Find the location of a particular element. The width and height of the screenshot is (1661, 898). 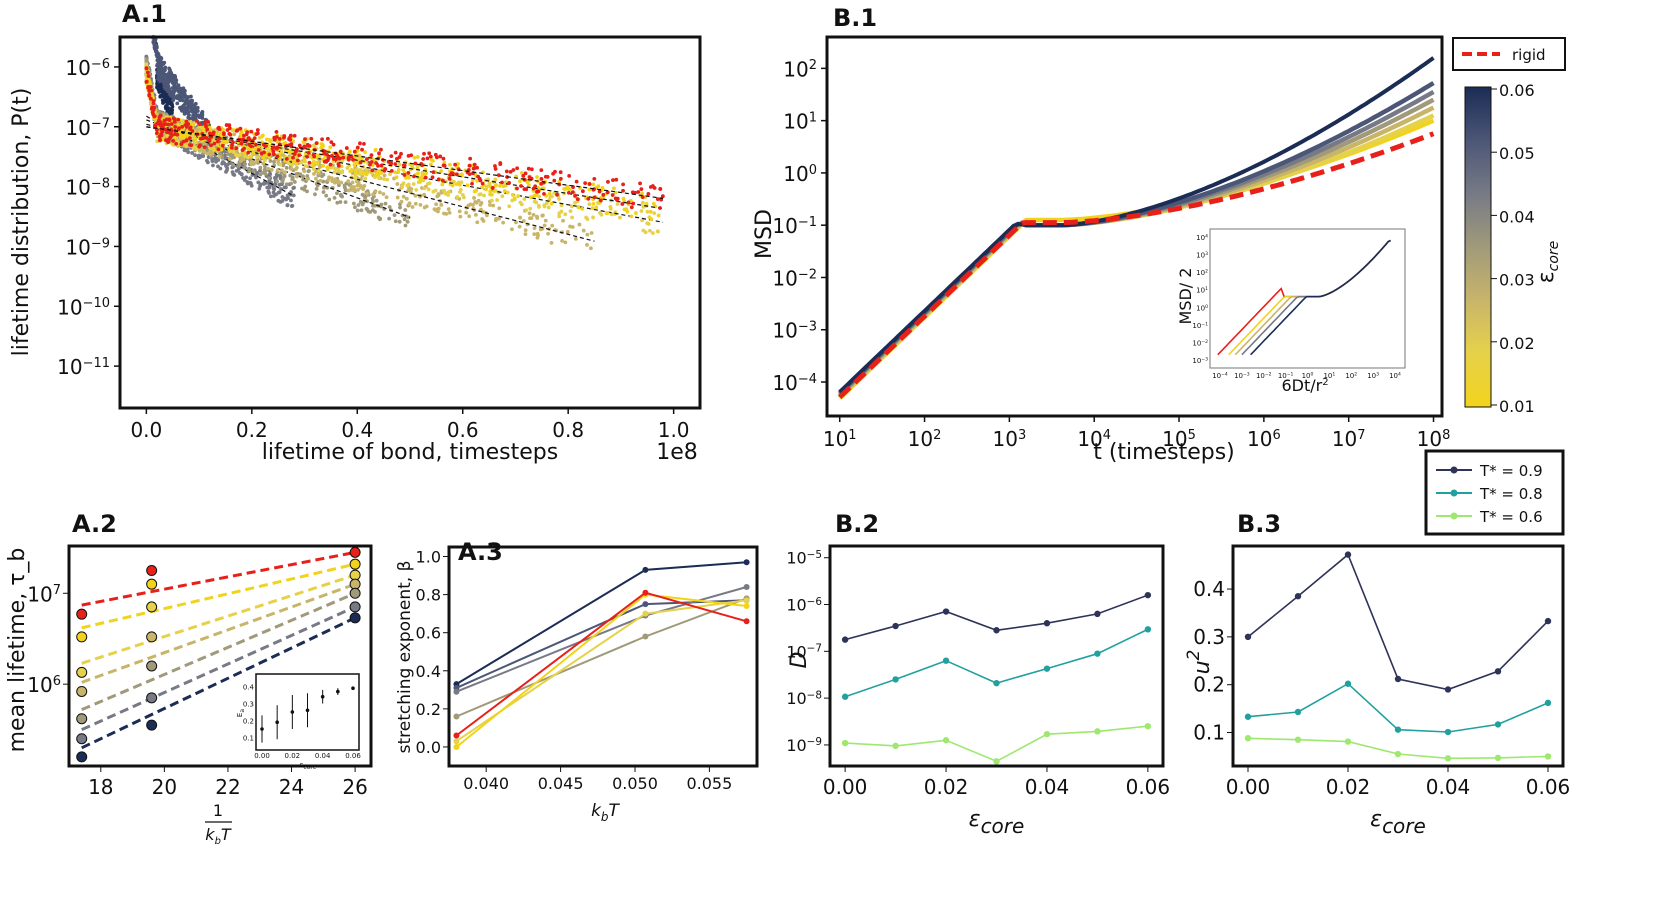

legend-marker is located at coordinates (1454, 493).